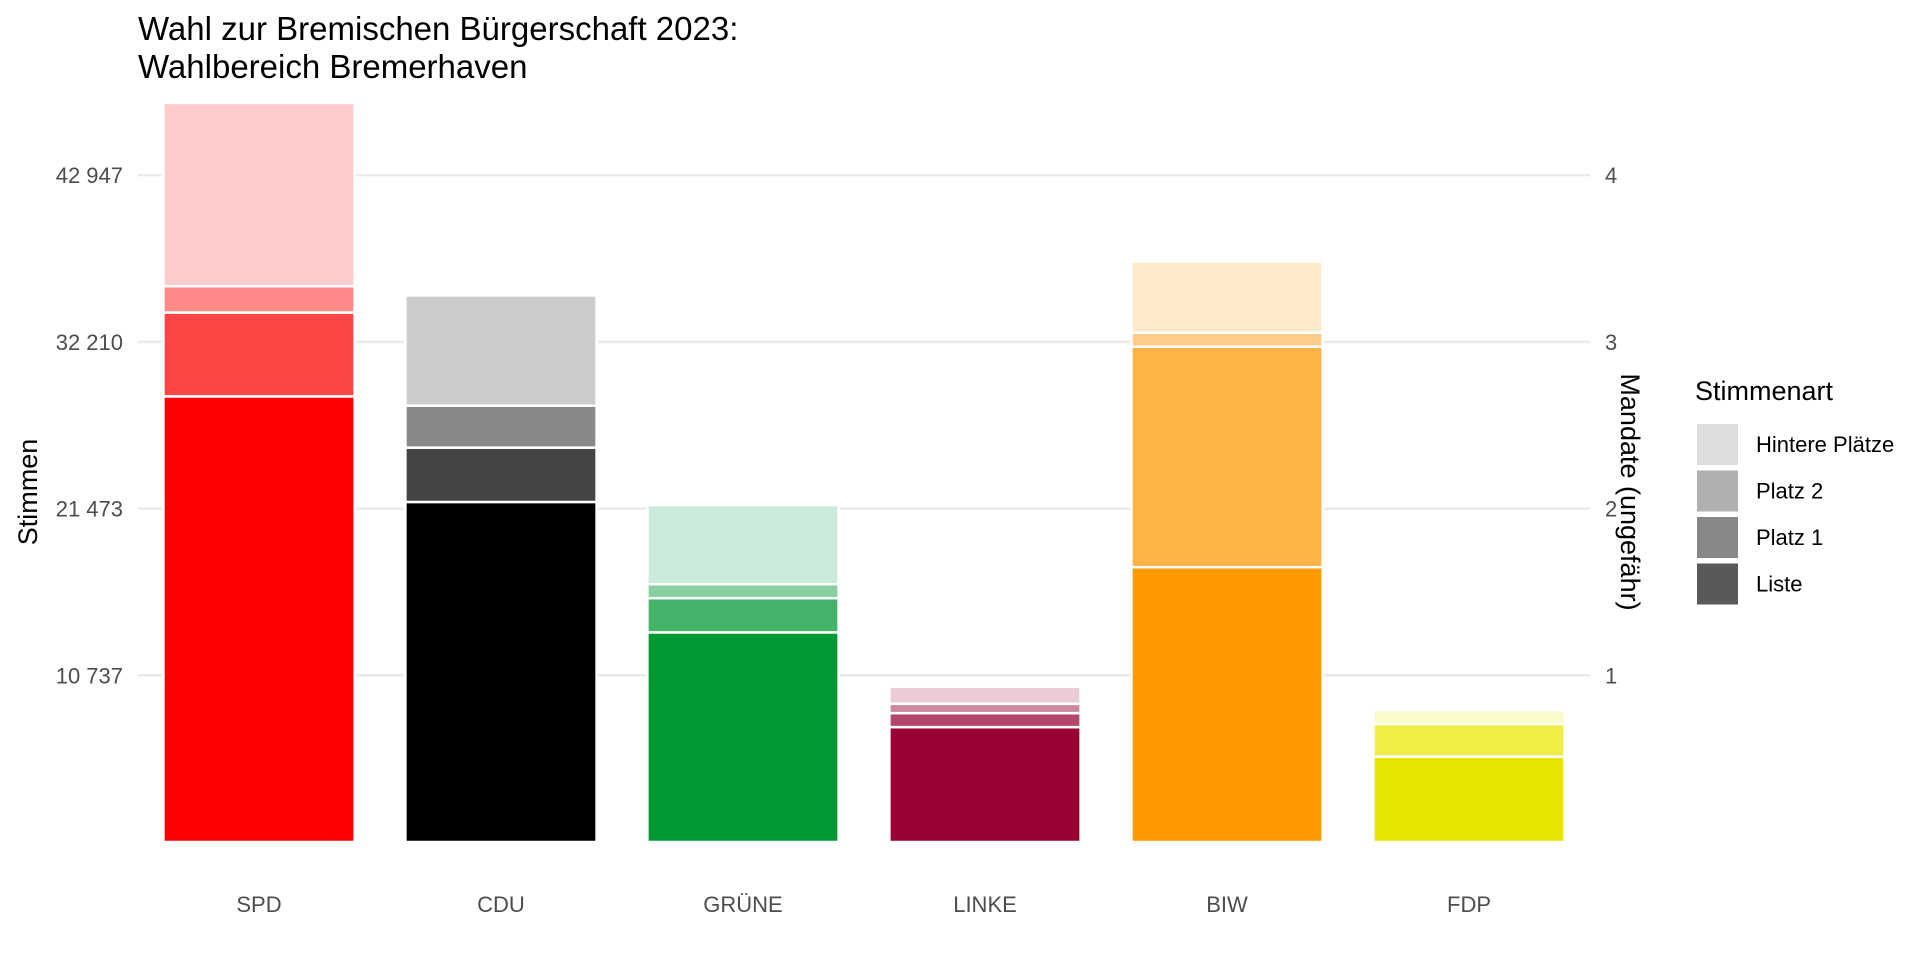  I want to click on x-tick-label: GRÜNE, so click(742, 904).